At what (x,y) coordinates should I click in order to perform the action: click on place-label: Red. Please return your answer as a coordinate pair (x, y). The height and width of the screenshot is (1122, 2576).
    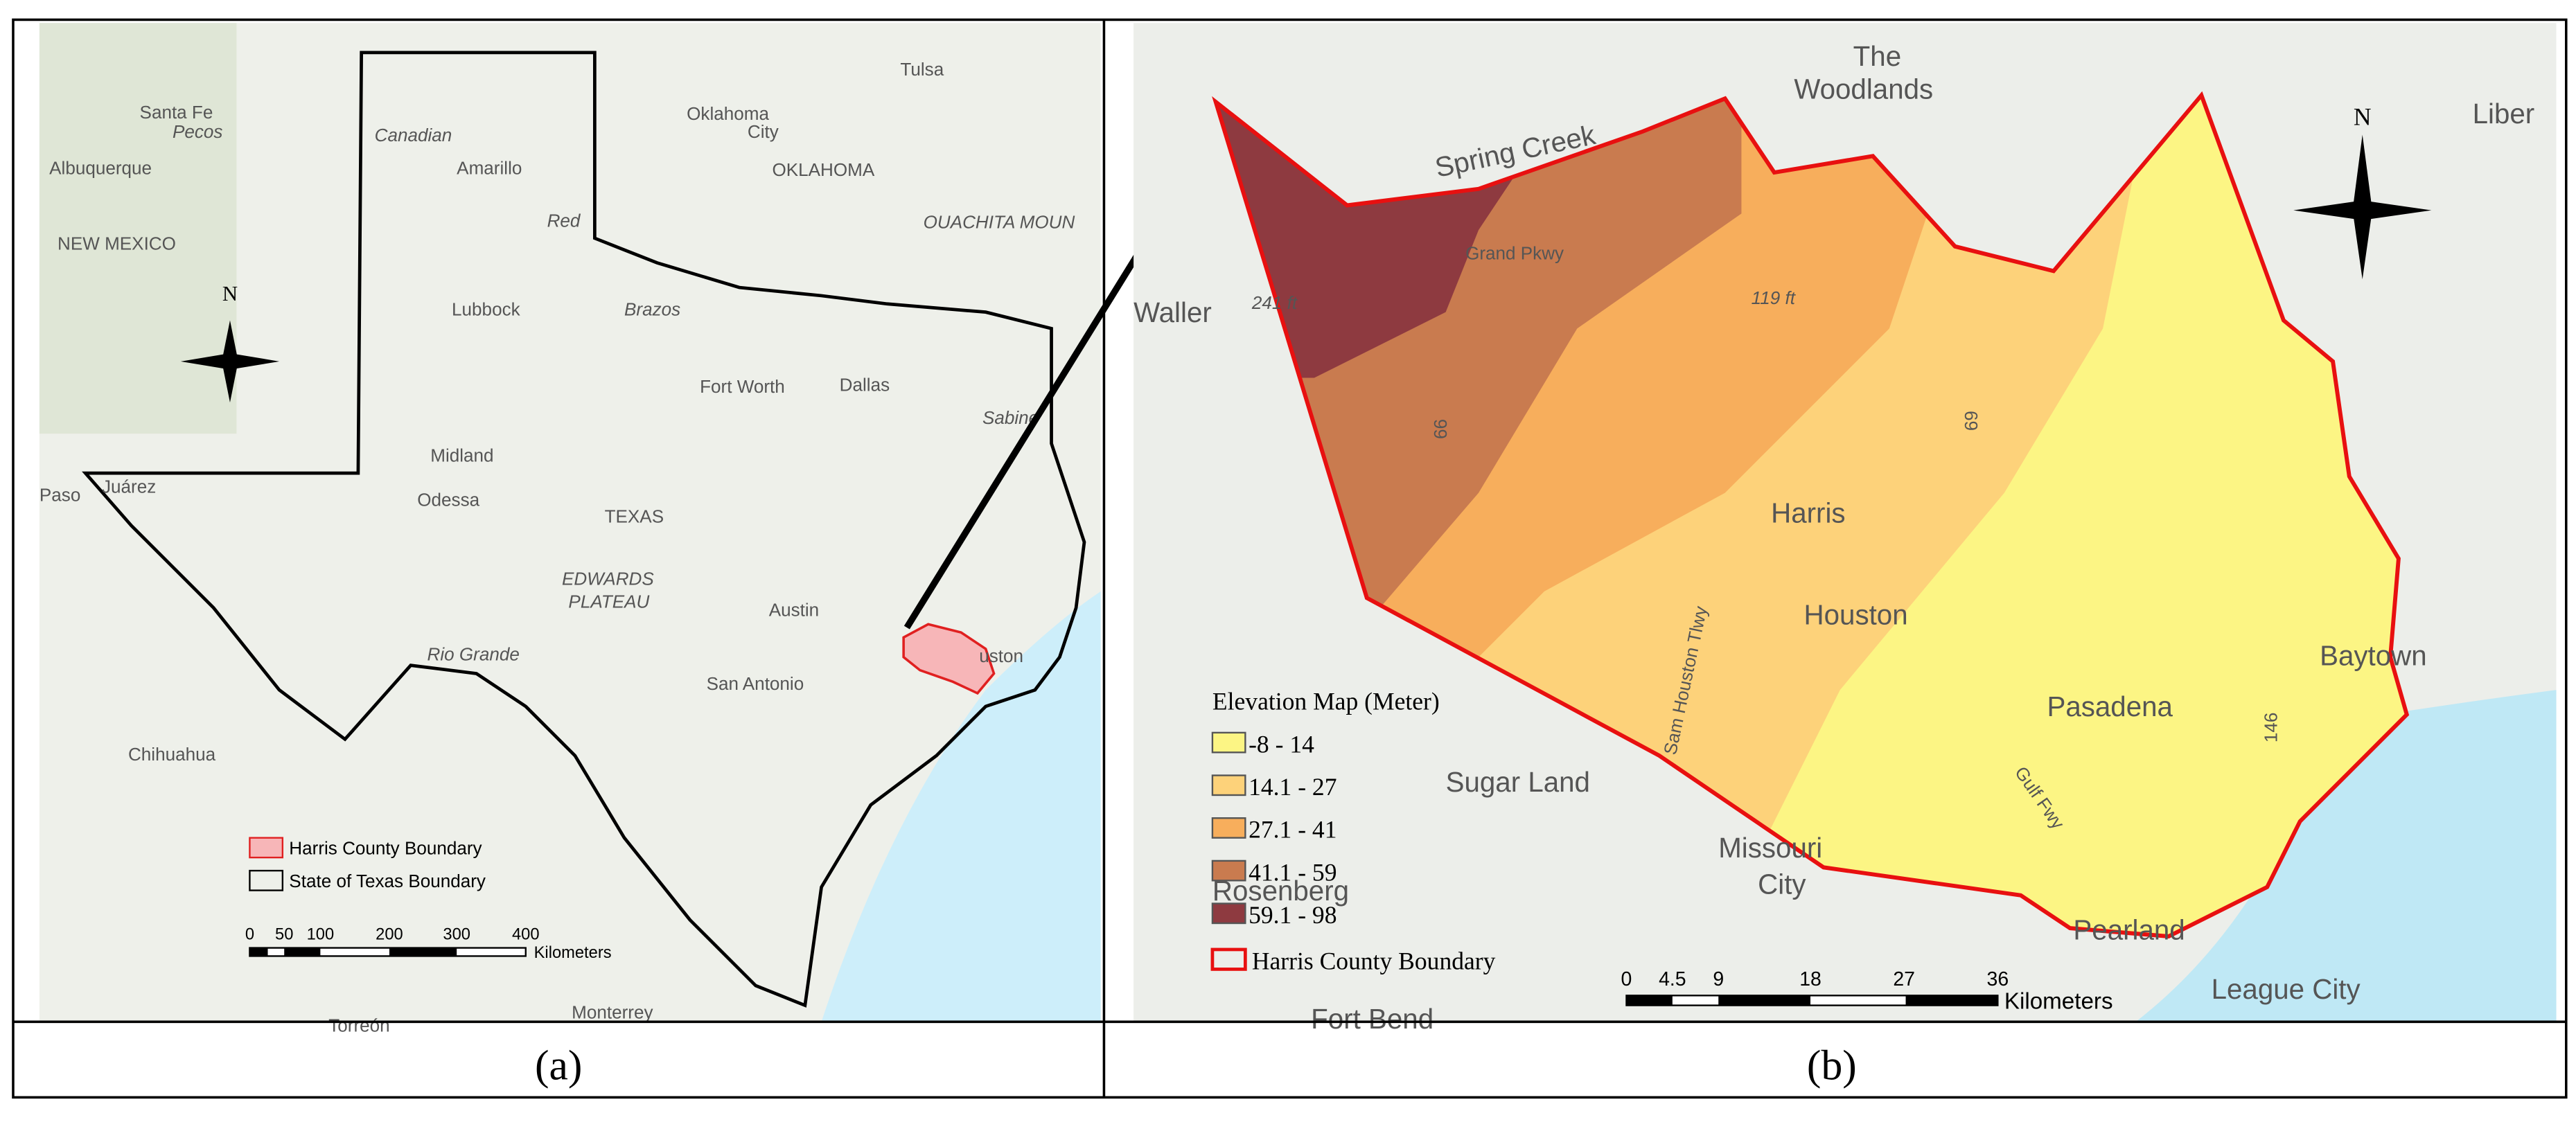
    Looking at the image, I should click on (564, 220).